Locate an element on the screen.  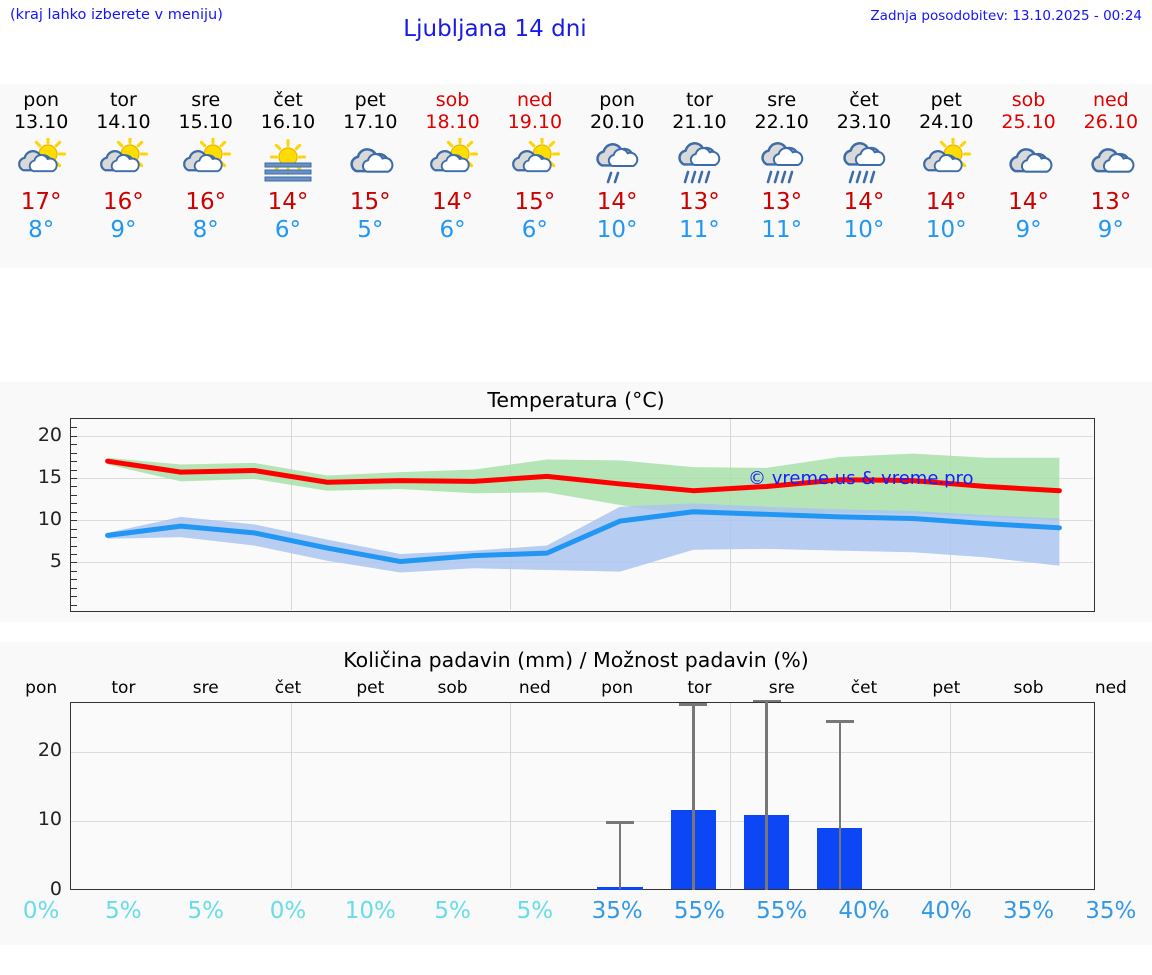
precipitation-day-label: sre is located at coordinates (205, 688).